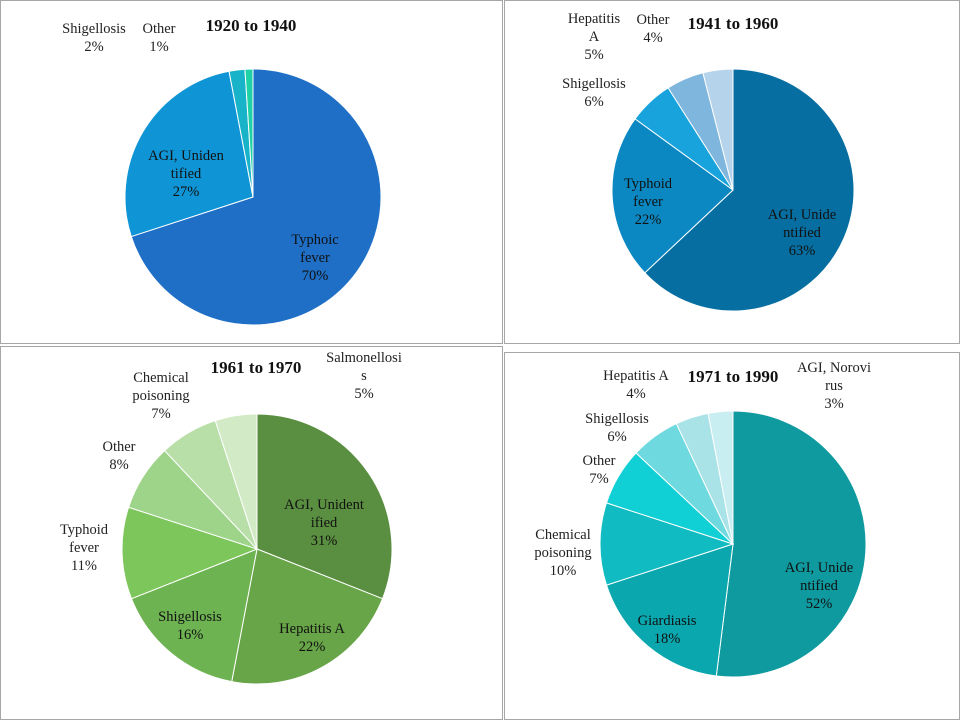 This screenshot has width=960, height=721. What do you see at coordinates (94, 38) in the screenshot?
I see `data-label-shigellosis: Shigellosis 2%` at bounding box center [94, 38].